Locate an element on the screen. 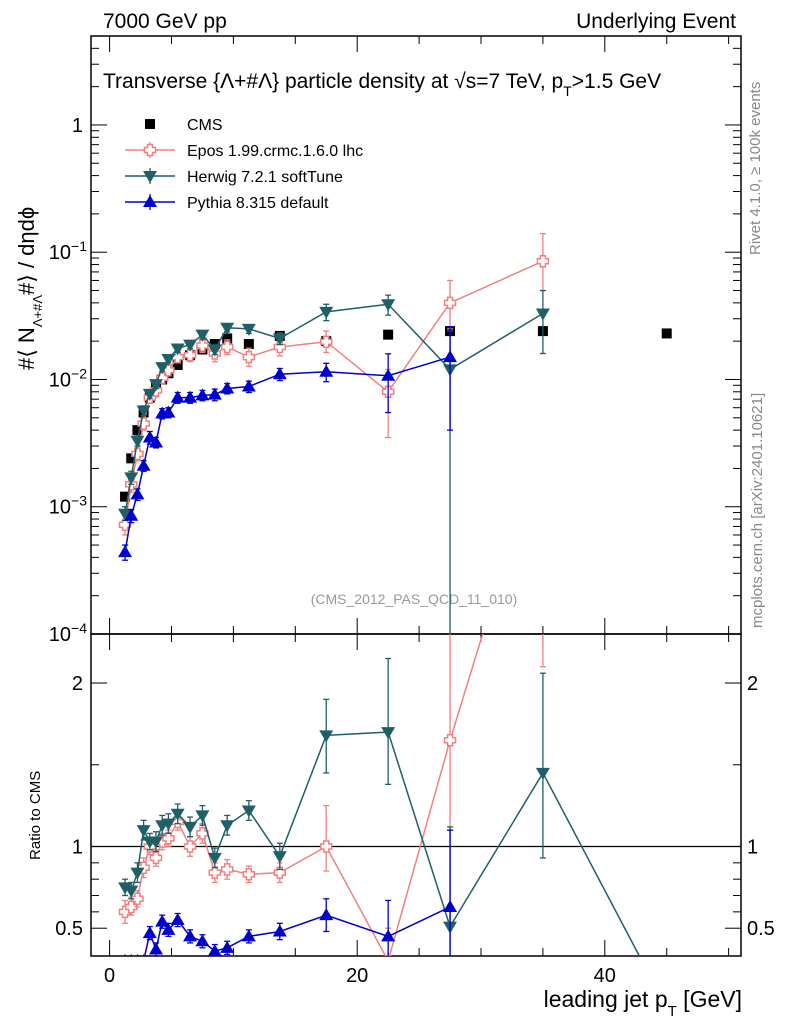 This screenshot has width=786, height=1024. legend-cms-label: CMS is located at coordinates (205, 125).